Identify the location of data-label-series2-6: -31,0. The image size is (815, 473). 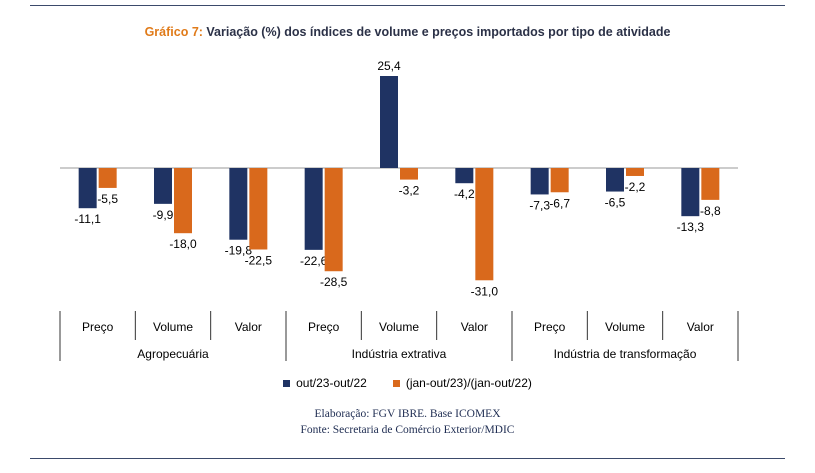
(485, 291).